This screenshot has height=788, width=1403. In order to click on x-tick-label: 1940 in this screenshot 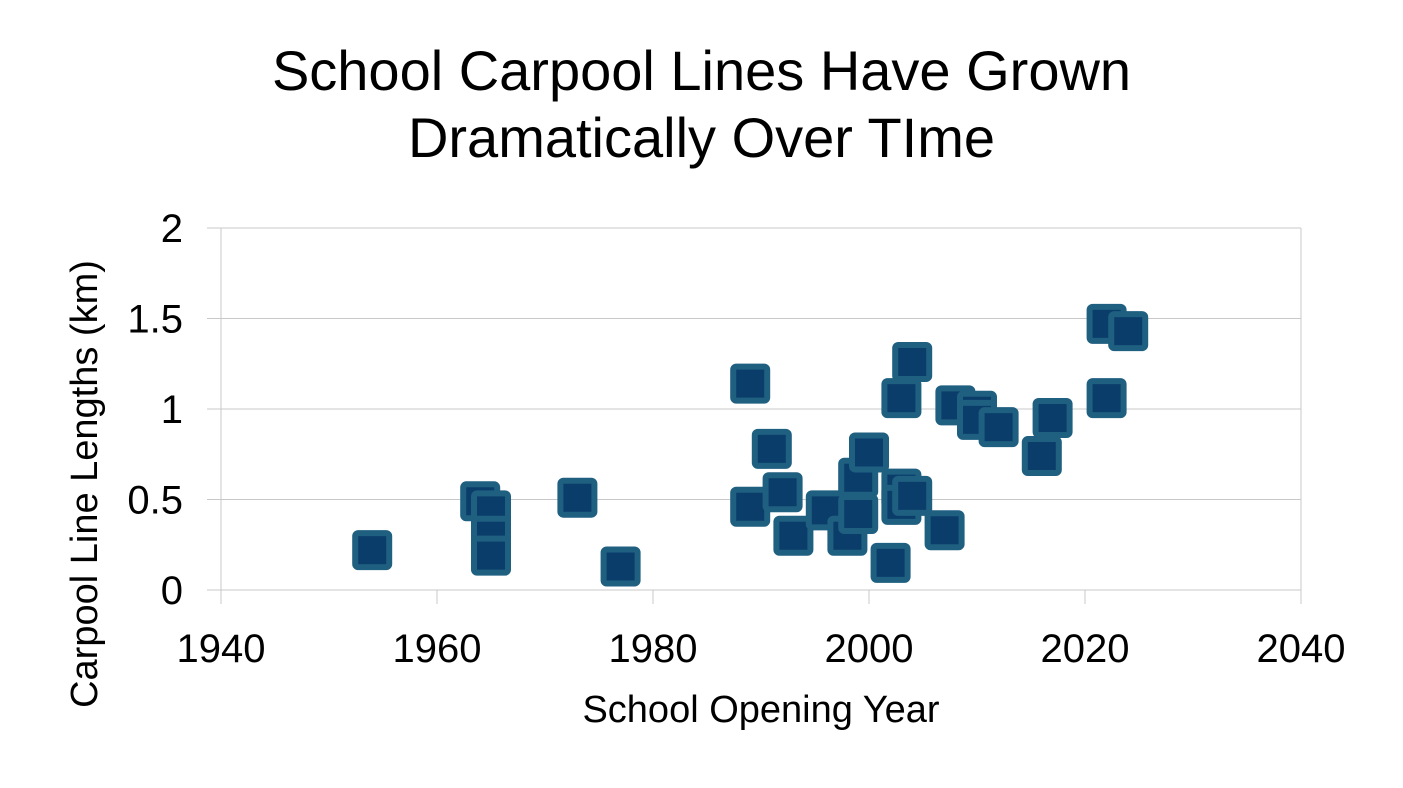, I will do `click(221, 649)`.